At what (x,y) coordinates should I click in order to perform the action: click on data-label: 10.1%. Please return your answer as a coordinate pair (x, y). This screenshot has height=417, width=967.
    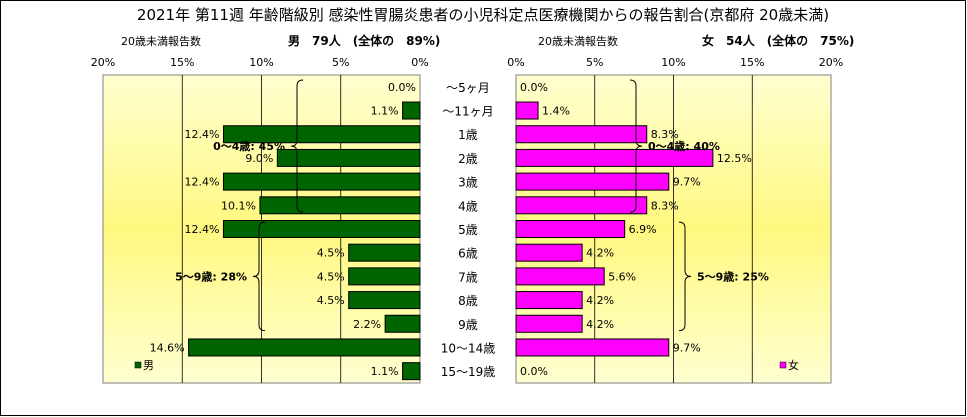
    Looking at the image, I should click on (238, 205).